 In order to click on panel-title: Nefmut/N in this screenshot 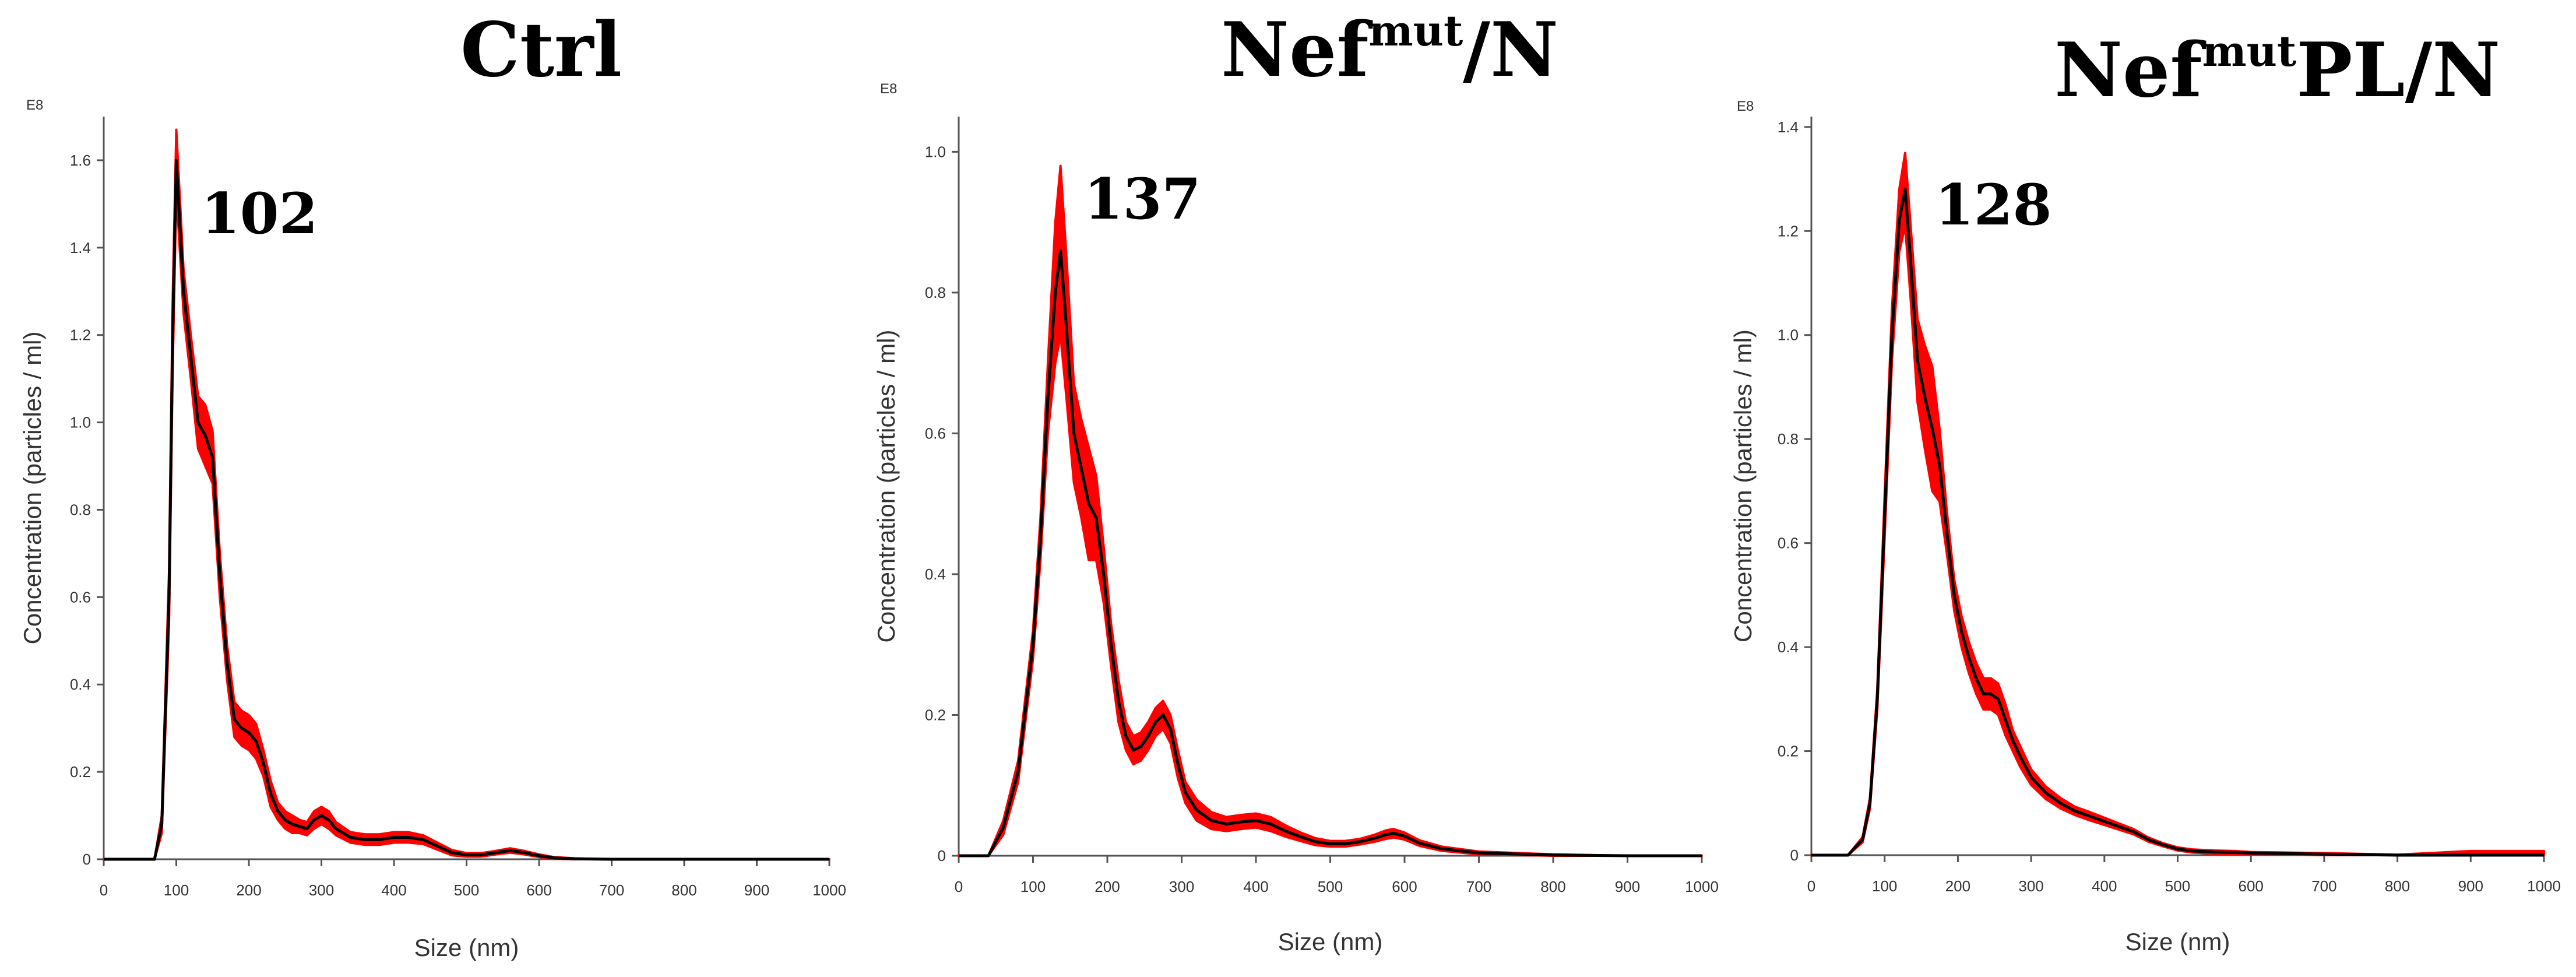, I will do `click(1390, 50)`.